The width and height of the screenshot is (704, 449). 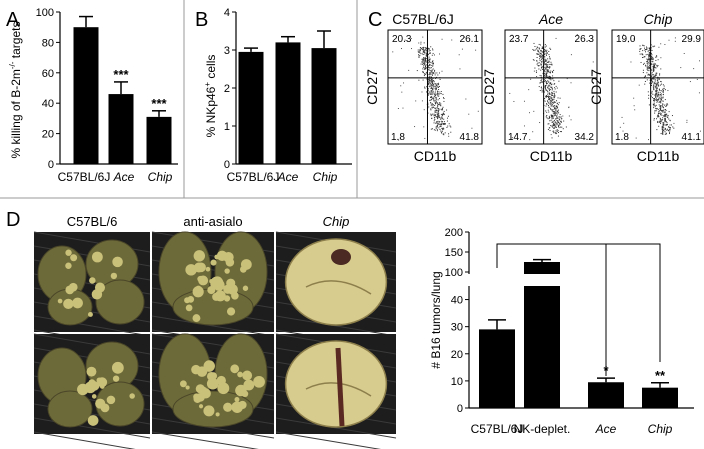 What do you see at coordinates (92, 221) in the screenshot?
I see `photo-column-label: C57BL/6` at bounding box center [92, 221].